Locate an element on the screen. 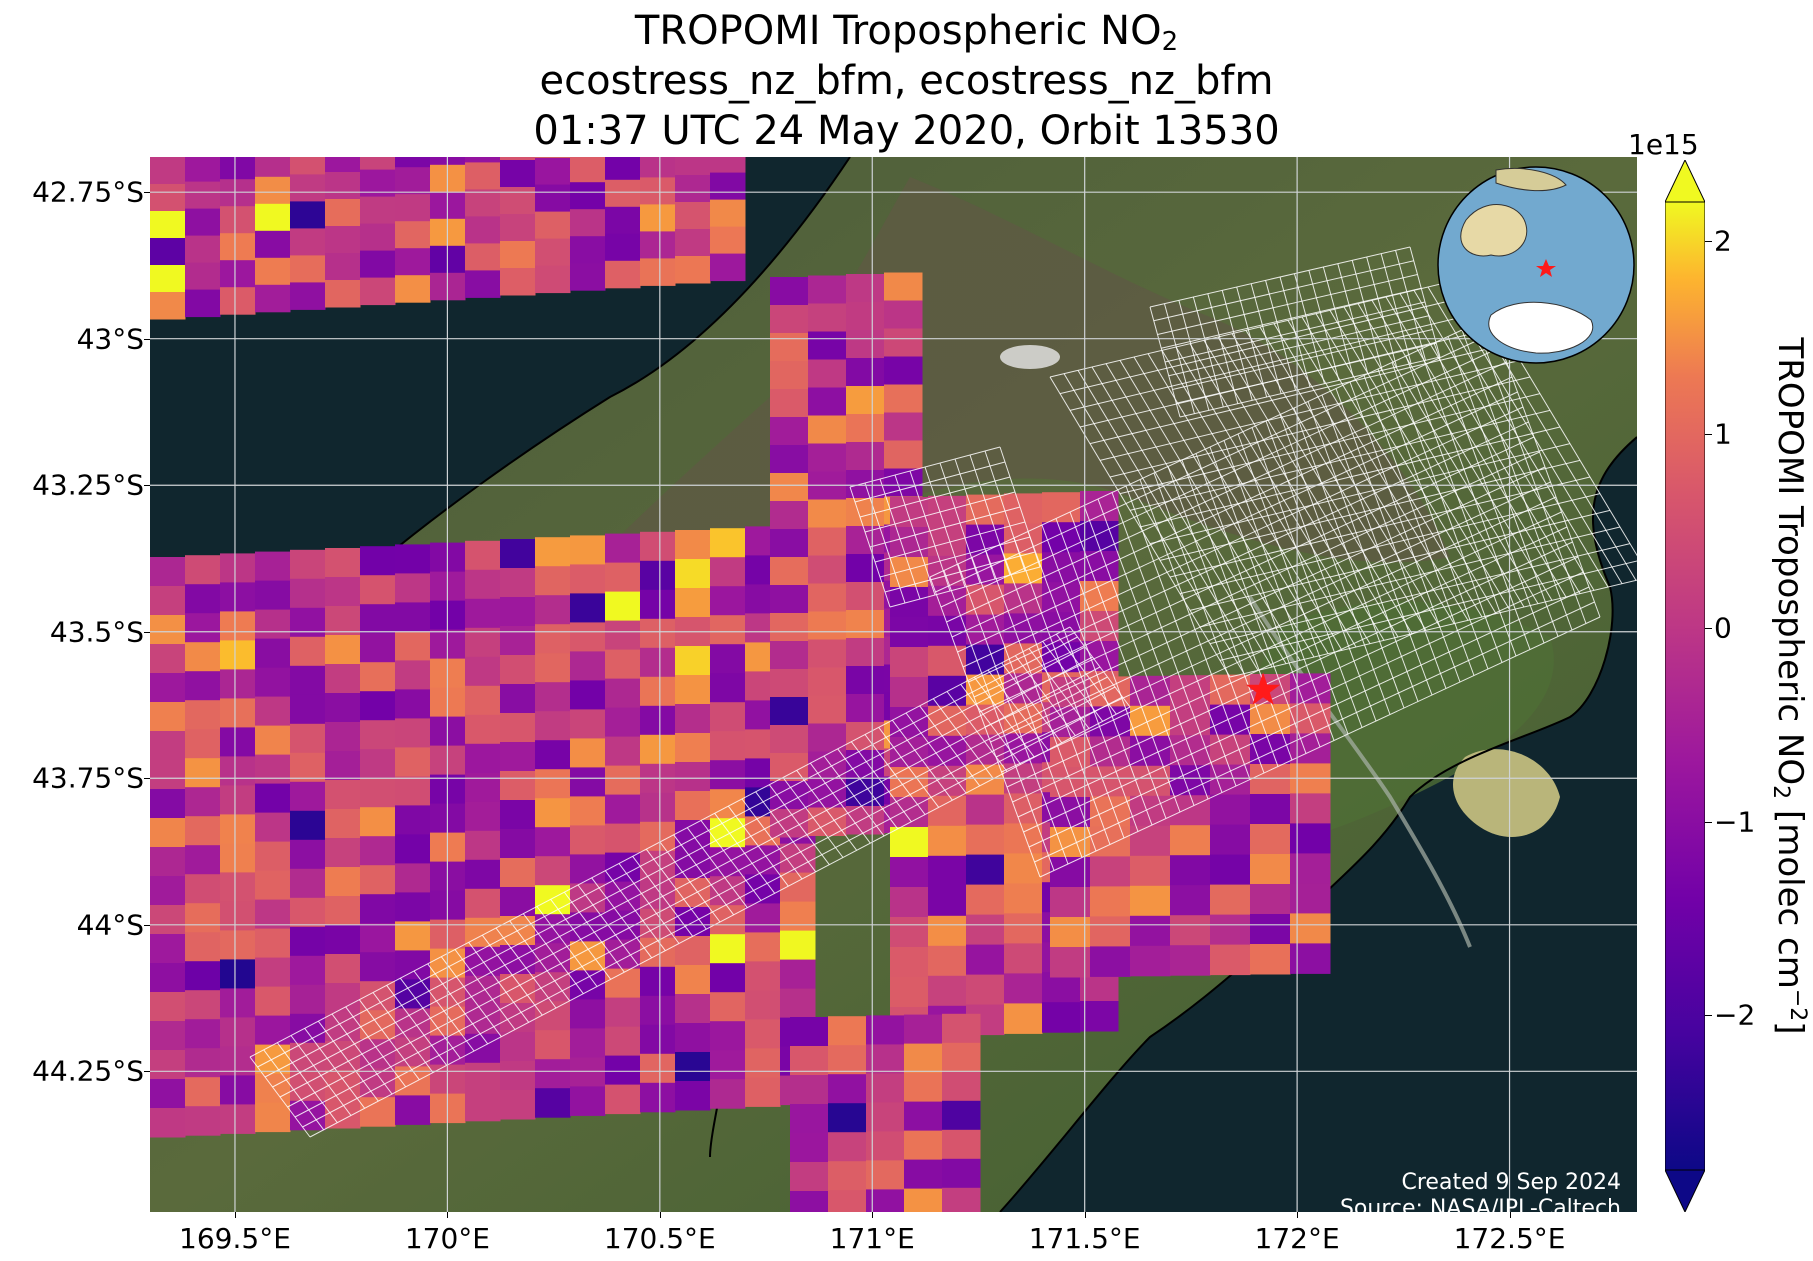 The height and width of the screenshot is (1261, 1813). lat-tick-label: 43.25°S is located at coordinates (88, 485).